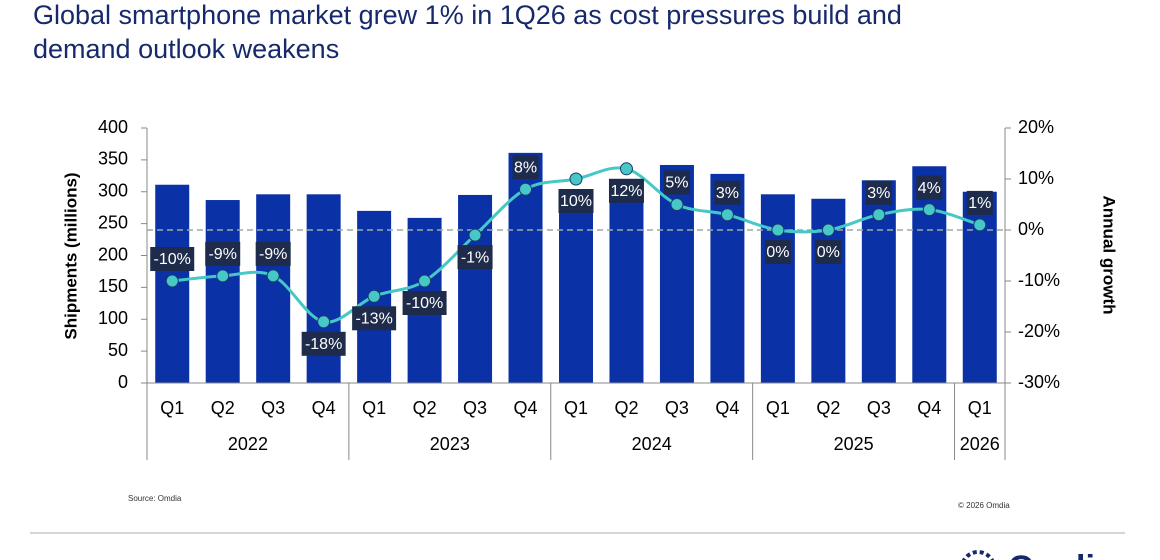  What do you see at coordinates (113, 191) in the screenshot?
I see `y-tick-label: 300` at bounding box center [113, 191].